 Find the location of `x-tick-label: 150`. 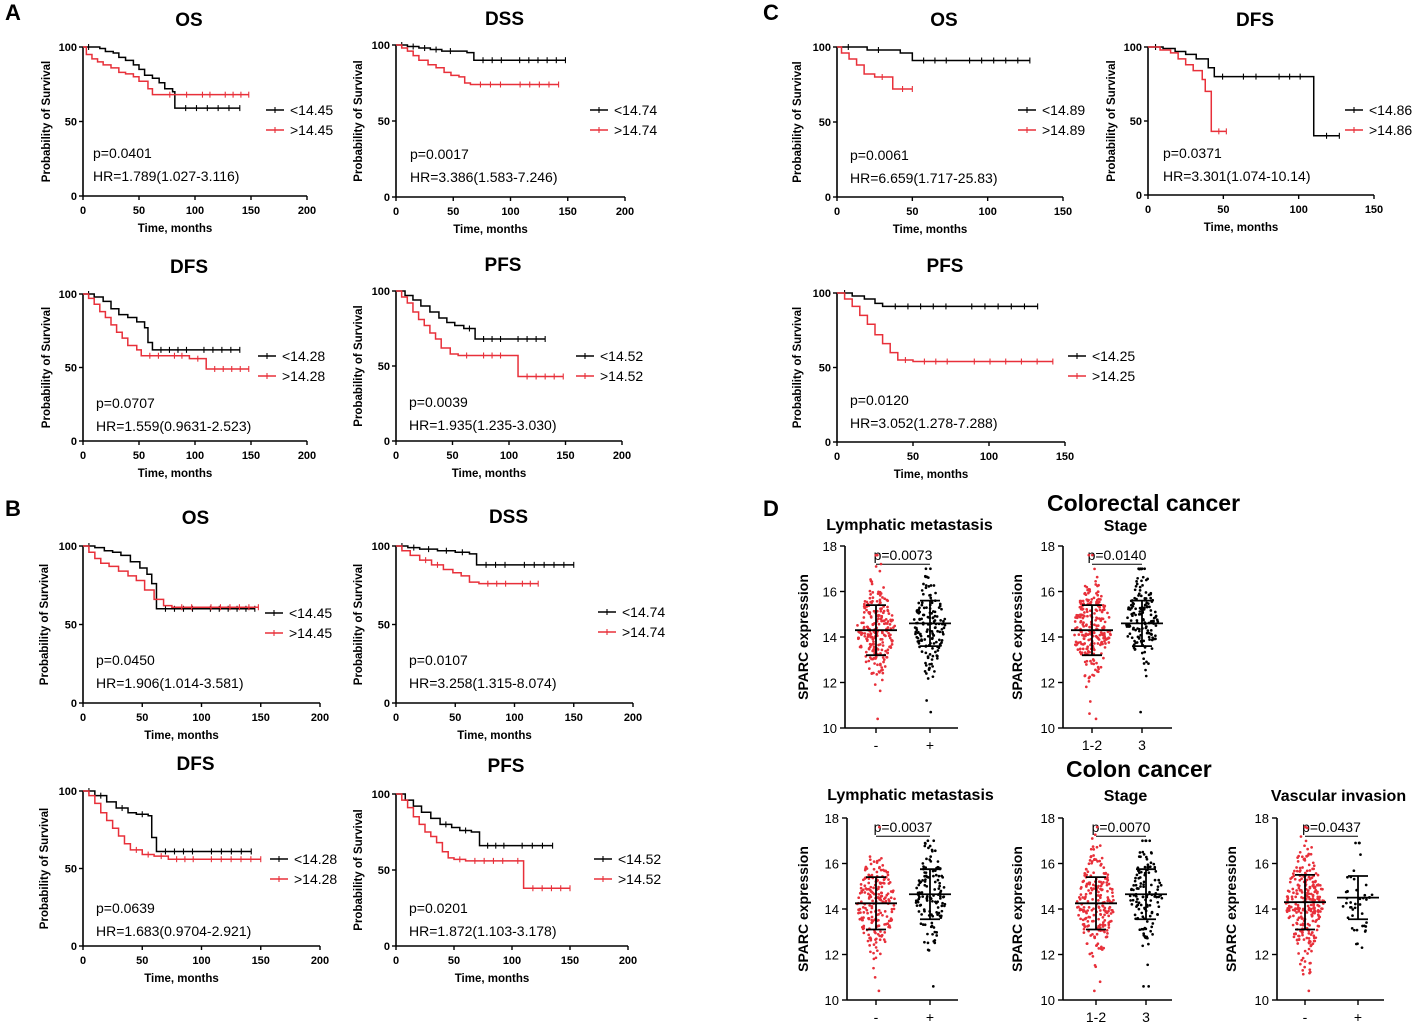

x-tick-label: 150 is located at coordinates (568, 212).